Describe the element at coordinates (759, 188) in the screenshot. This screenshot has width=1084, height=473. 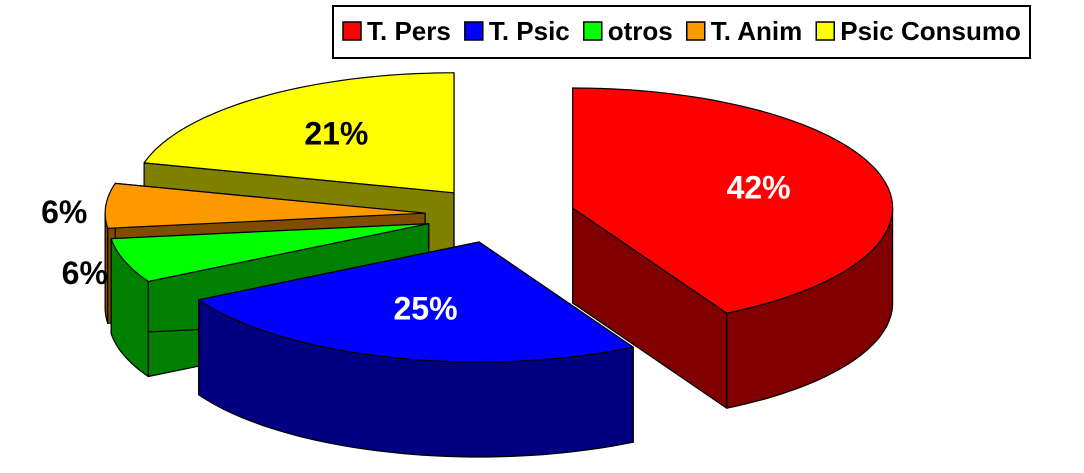
I see `data-label: 42%` at that location.